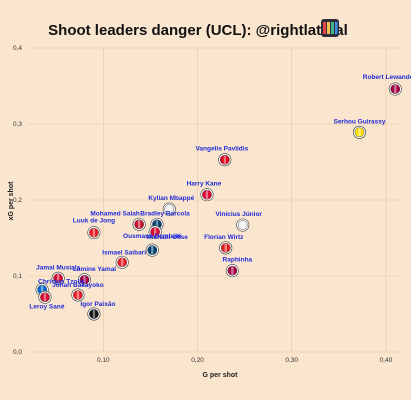  What do you see at coordinates (17, 352) in the screenshot?
I see `y-tick-label: 0,0` at bounding box center [17, 352].